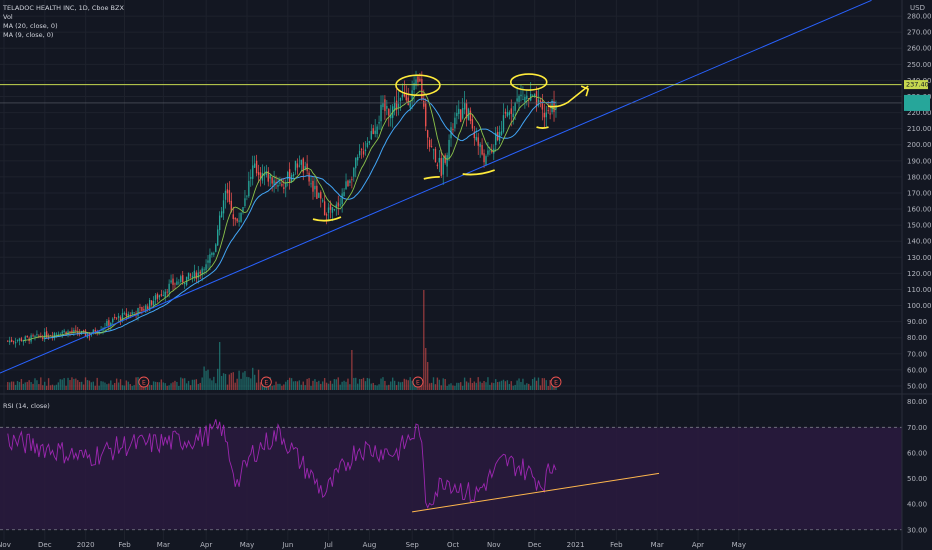 The image size is (932, 550). I want to click on breakout-arrowhead, so click(585, 91).